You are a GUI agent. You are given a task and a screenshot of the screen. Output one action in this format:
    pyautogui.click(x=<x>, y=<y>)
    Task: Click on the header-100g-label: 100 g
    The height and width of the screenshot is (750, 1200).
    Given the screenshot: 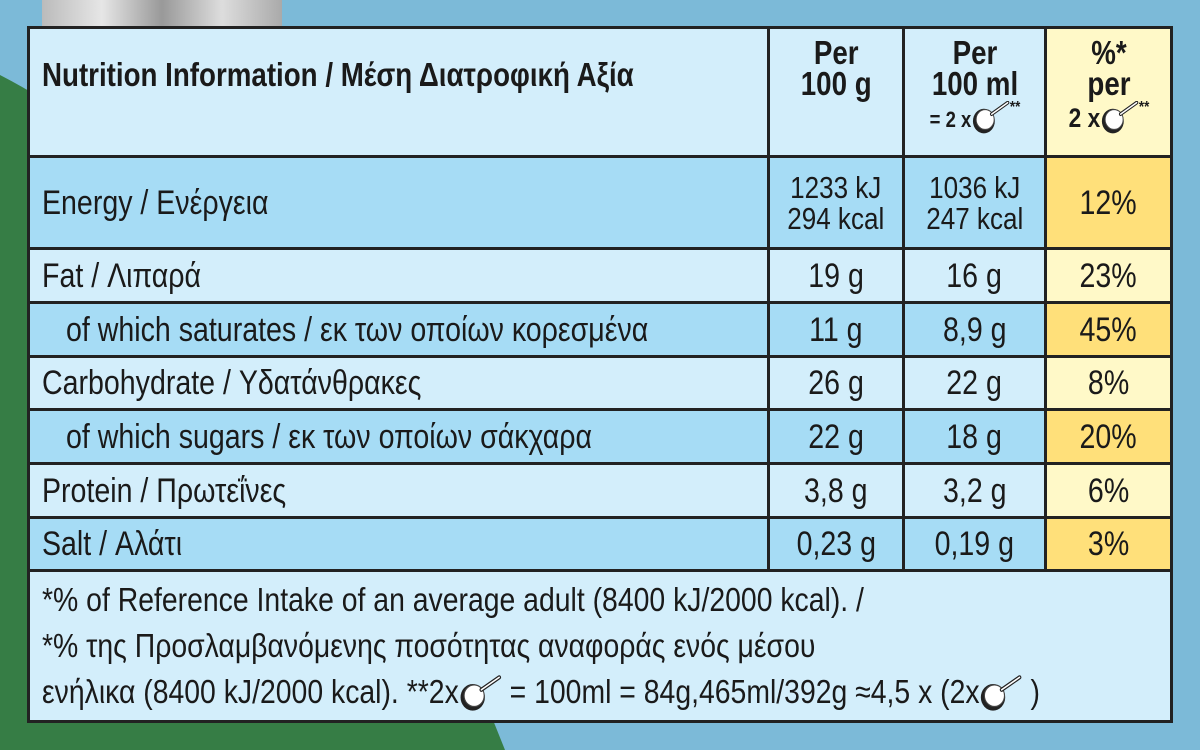 What is the action you would take?
    pyautogui.click(x=836, y=84)
    